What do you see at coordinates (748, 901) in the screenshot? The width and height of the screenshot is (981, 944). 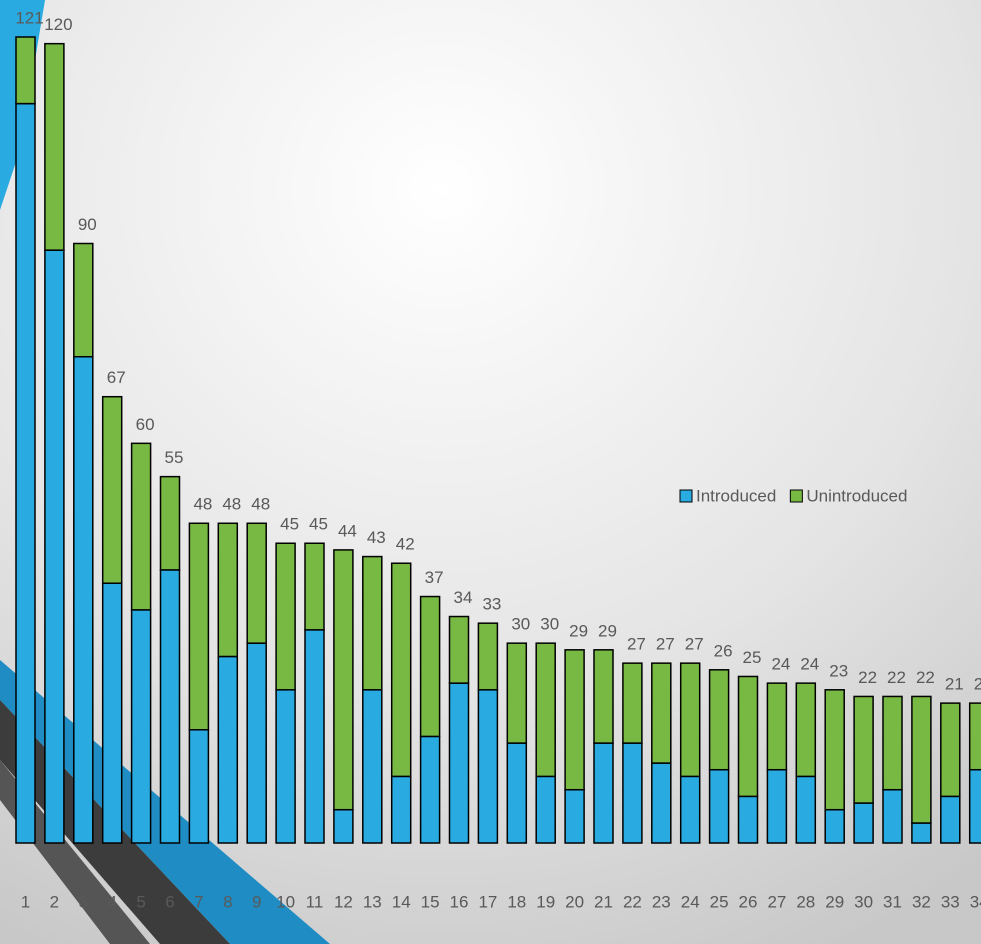 I see `x-tick-label: 26` at bounding box center [748, 901].